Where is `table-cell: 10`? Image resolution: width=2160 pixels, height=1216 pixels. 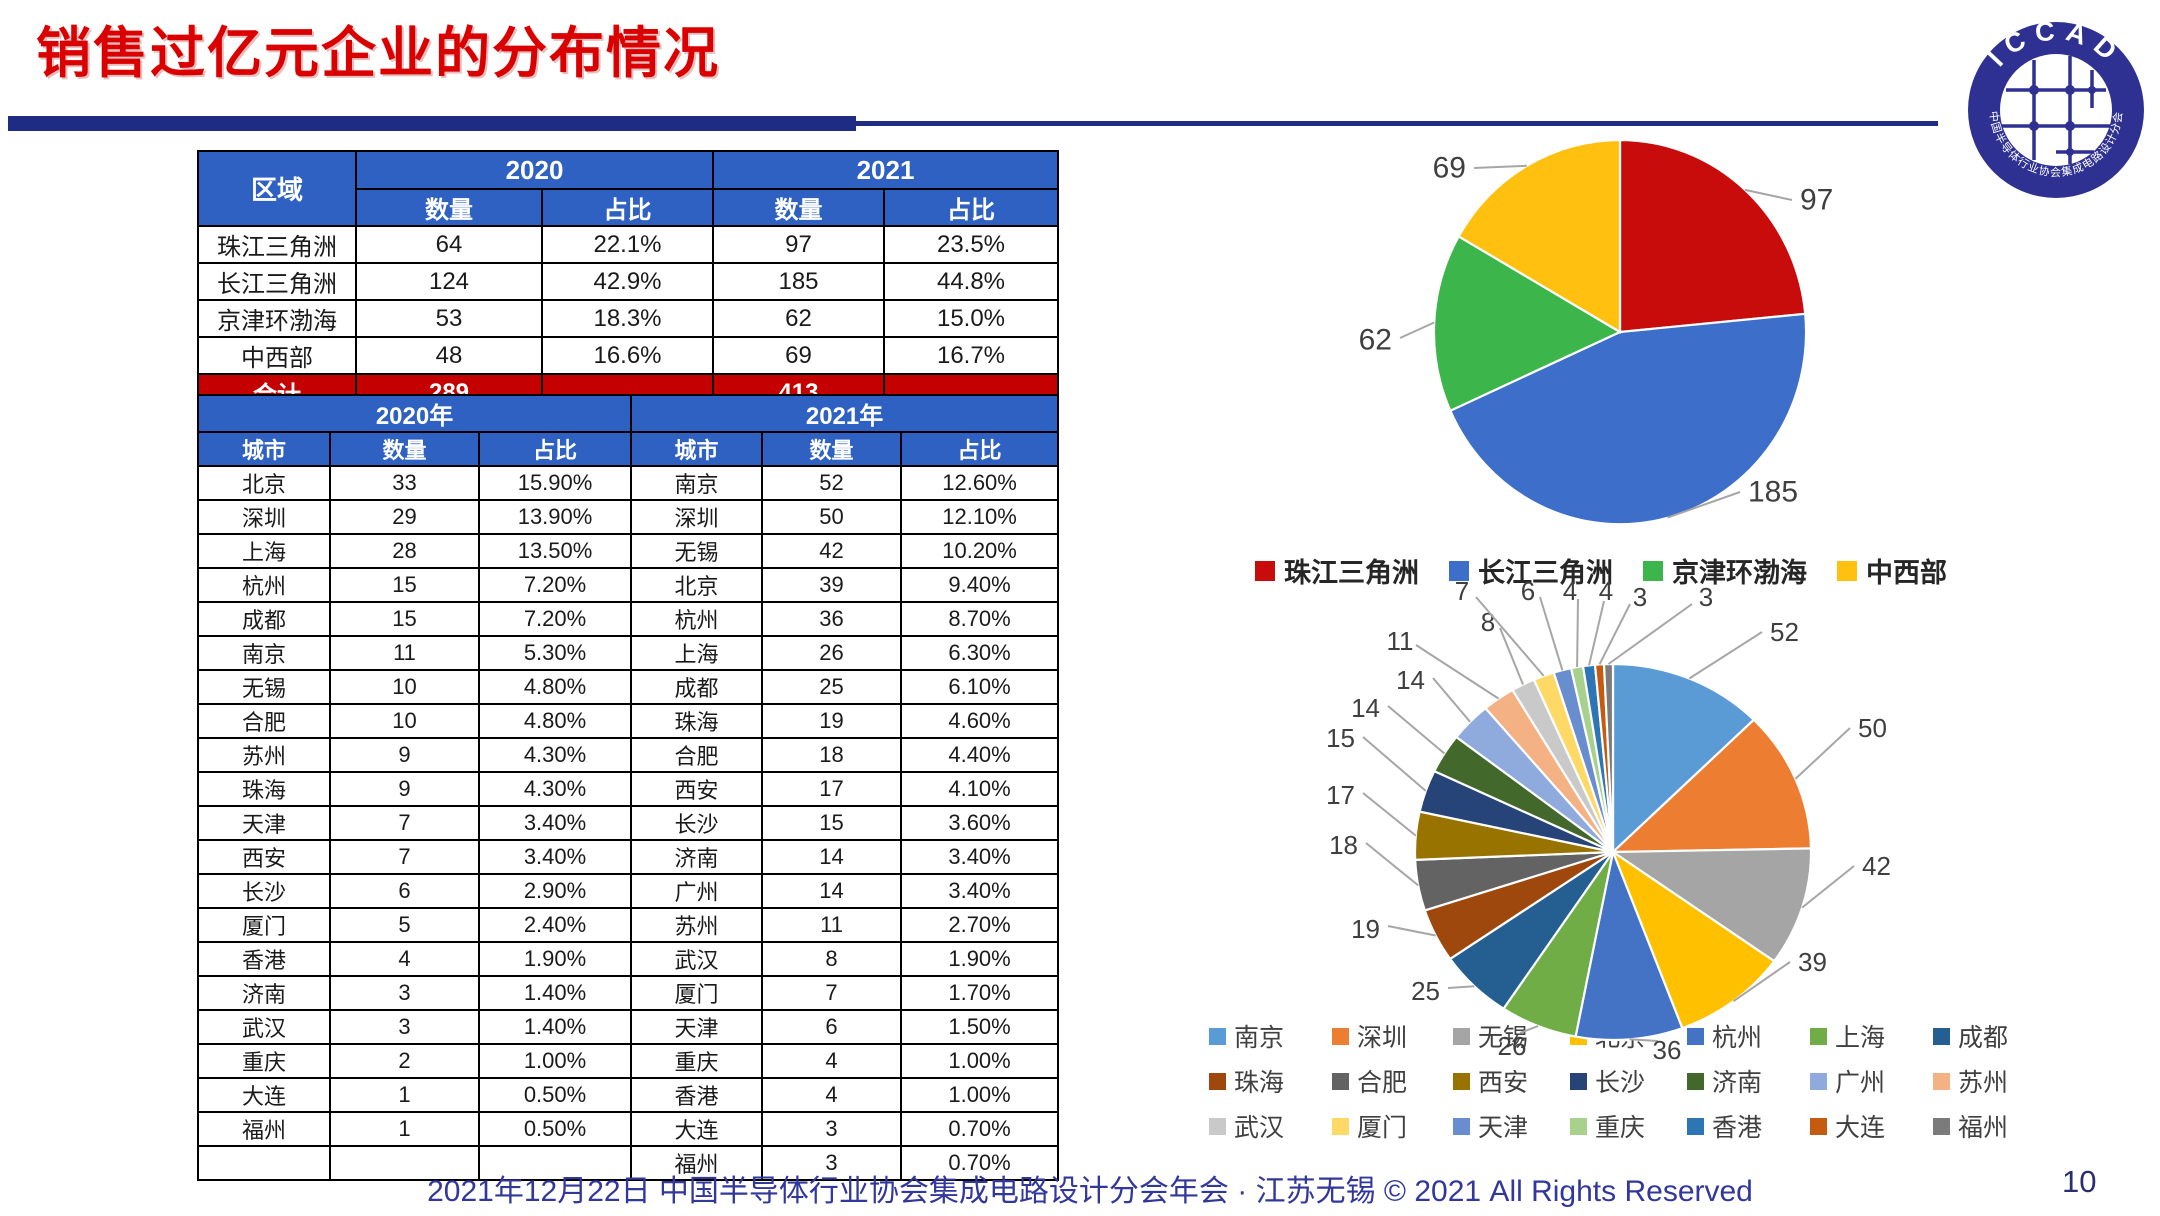
table-cell: 10 is located at coordinates (404, 721).